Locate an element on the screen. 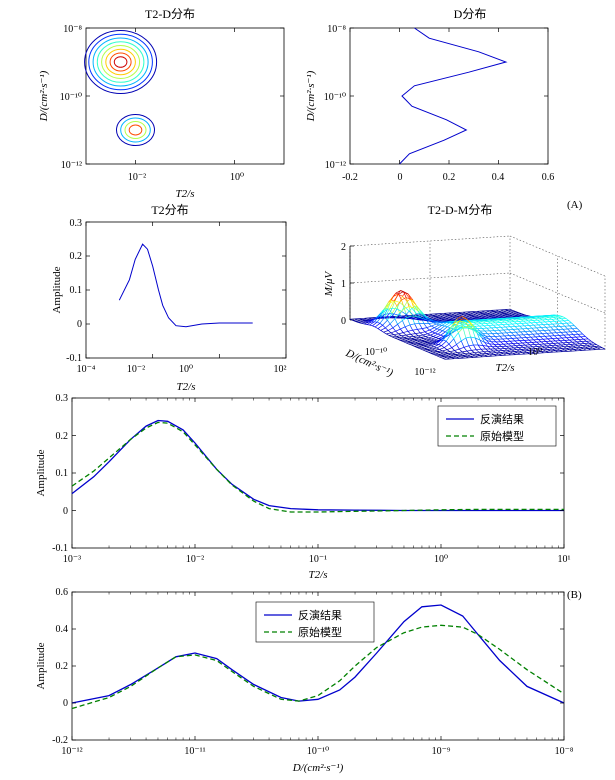  t2-compare-ytick-4: 0.2 is located at coordinates (62, 436).